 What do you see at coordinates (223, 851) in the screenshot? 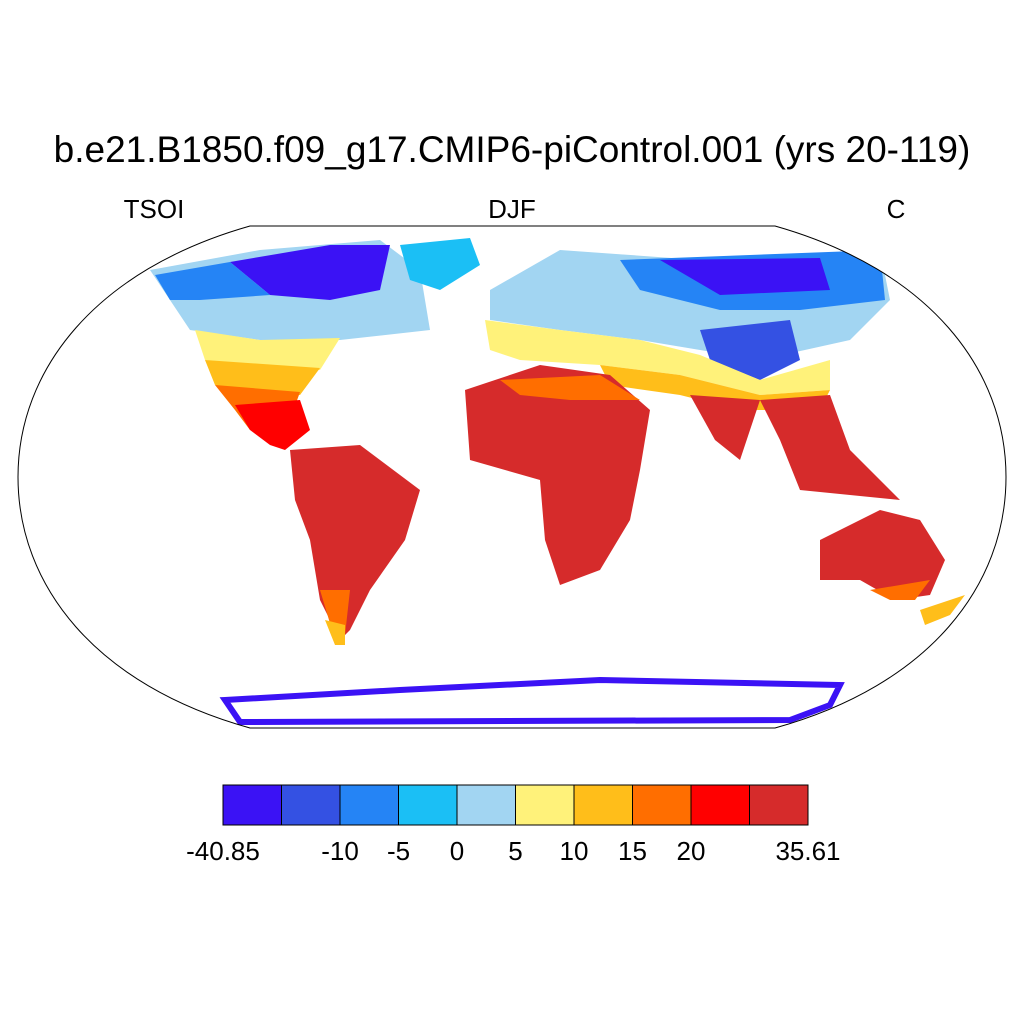
I see `colorbar-label: -40.85` at bounding box center [223, 851].